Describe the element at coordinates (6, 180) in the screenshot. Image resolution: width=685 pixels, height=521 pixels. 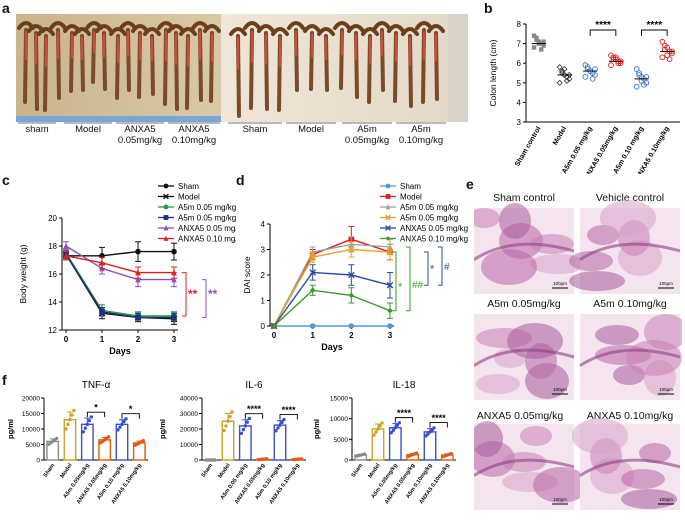
I see `panel-c-letter: c` at that location.